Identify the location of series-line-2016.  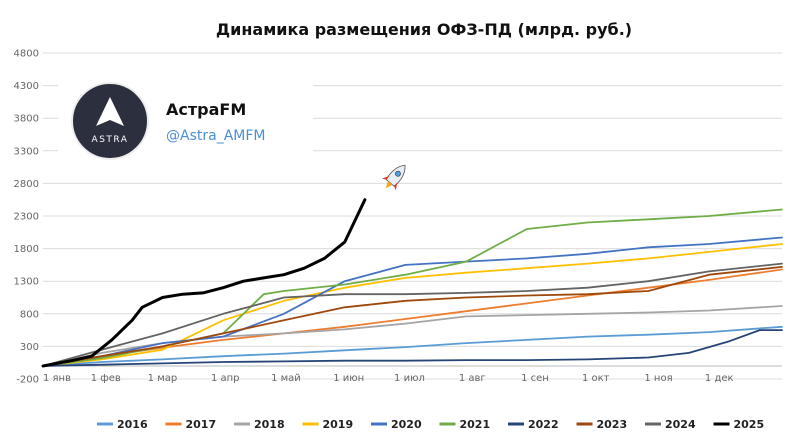
(412, 346).